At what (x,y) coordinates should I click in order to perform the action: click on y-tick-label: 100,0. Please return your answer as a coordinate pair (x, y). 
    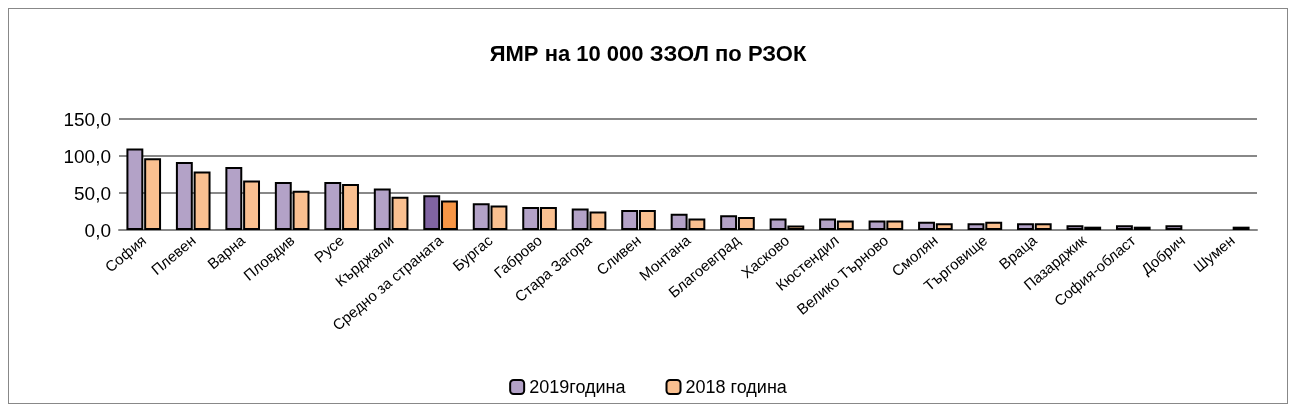
    Looking at the image, I should click on (87, 156).